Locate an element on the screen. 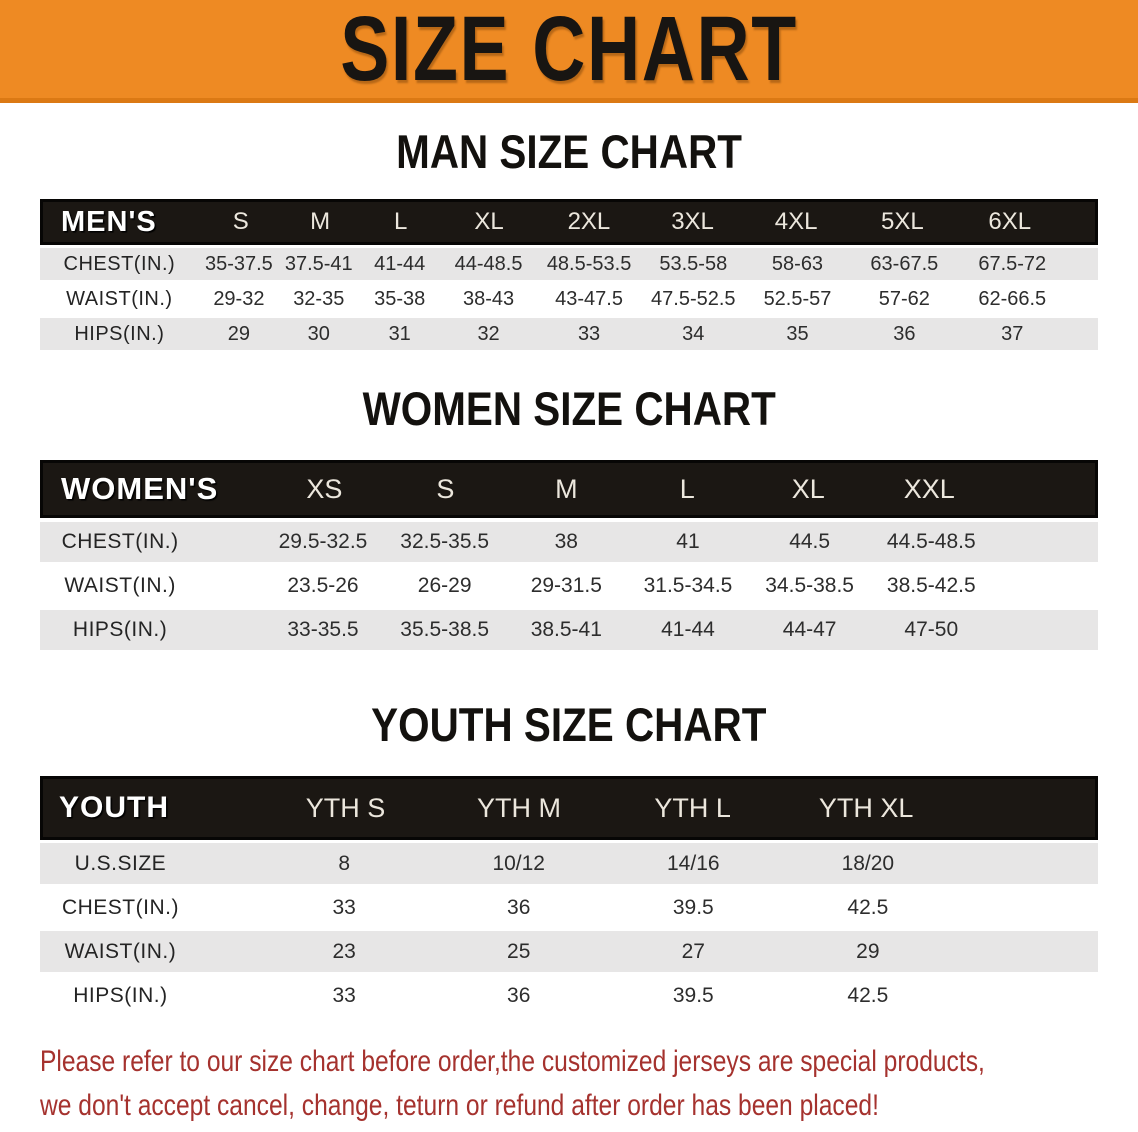  banner: SIZE CHART is located at coordinates (569, 51).